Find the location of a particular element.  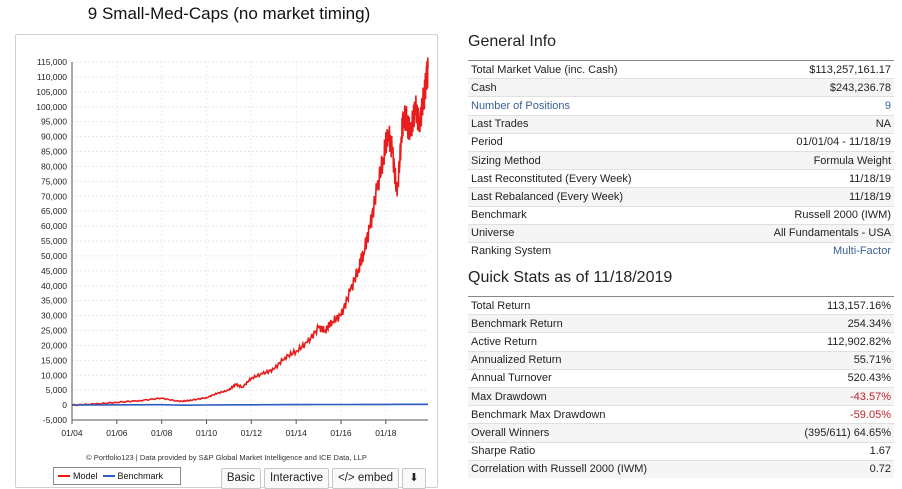

y-tick-label: -5,000 is located at coordinates (55, 420).